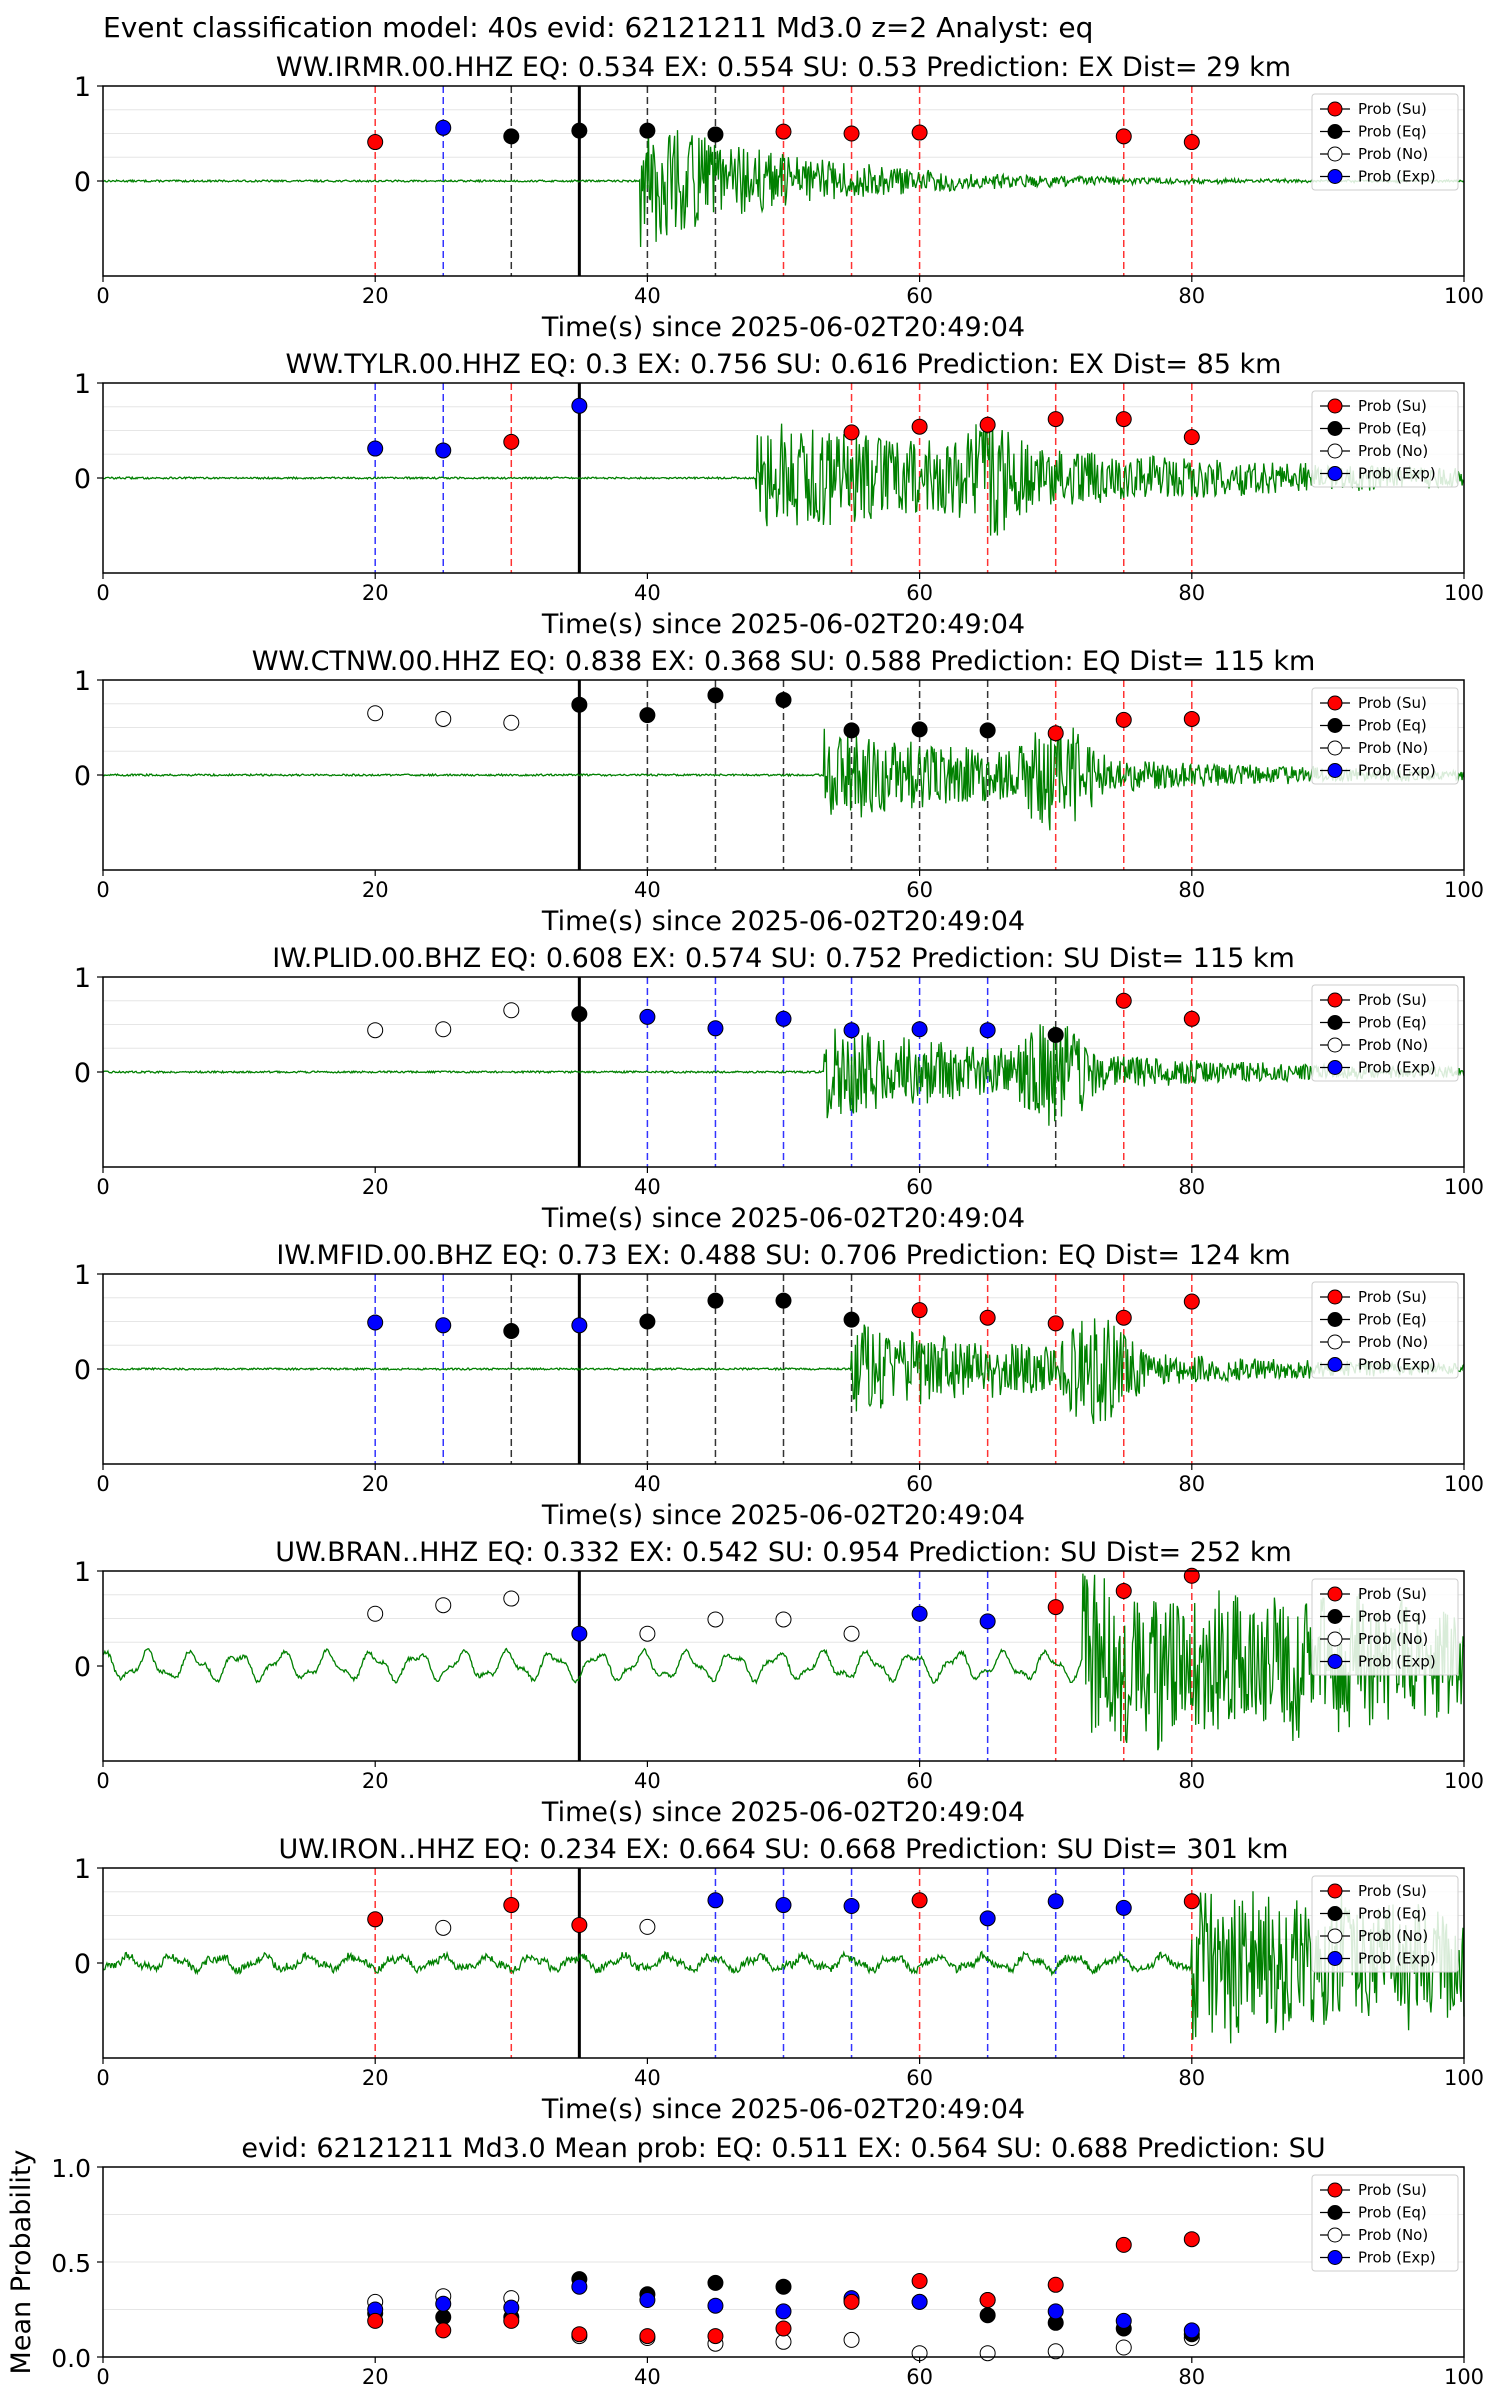 Image resolution: width=1500 pixels, height=2400 pixels. Describe the element at coordinates (21, 2262) in the screenshot. I see `y-axis-label: Mean Probability` at that location.